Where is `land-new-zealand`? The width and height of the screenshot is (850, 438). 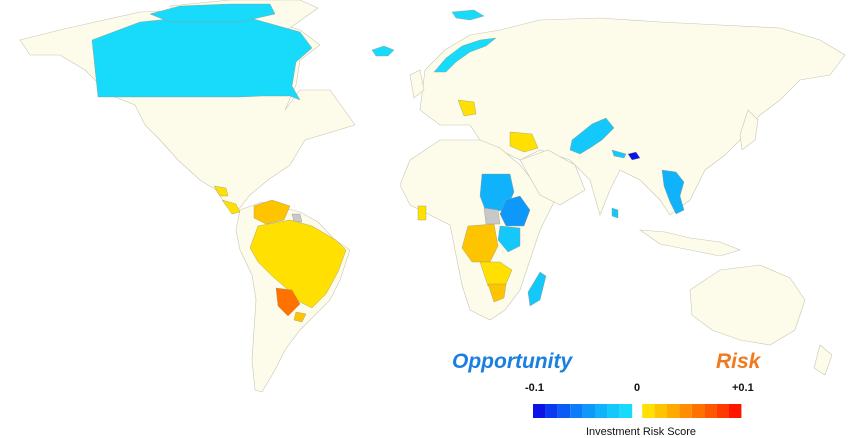 land-new-zealand is located at coordinates (823, 360).